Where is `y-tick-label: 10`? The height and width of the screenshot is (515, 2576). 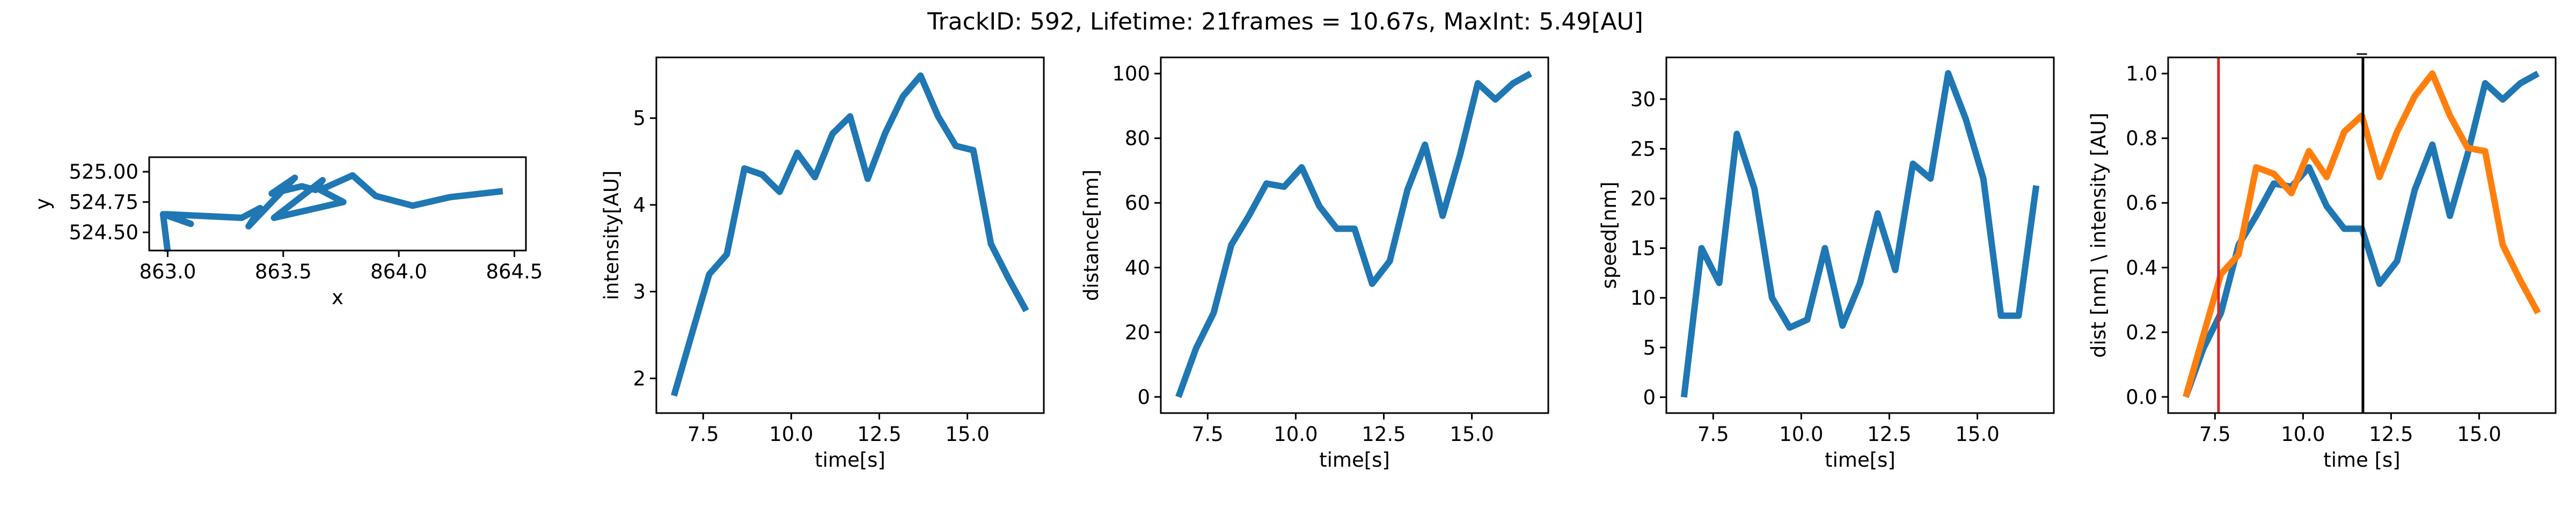
y-tick-label: 10 is located at coordinates (1643, 298).